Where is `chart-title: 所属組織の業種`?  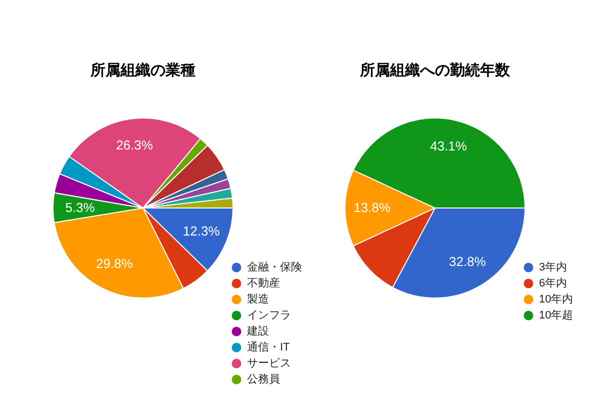
chart-title: 所属組織の業種 is located at coordinates (143, 70).